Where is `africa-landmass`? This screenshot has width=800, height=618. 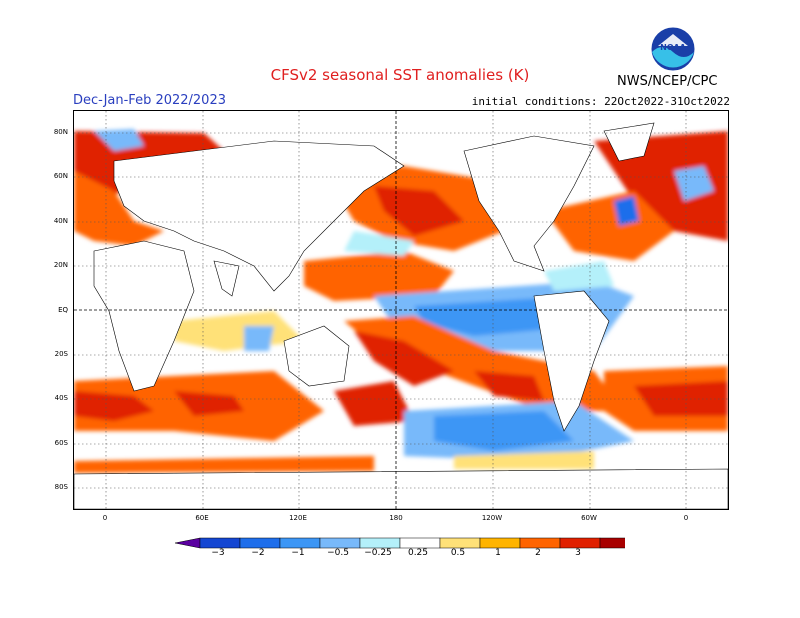
africa-landmass is located at coordinates (144, 316).